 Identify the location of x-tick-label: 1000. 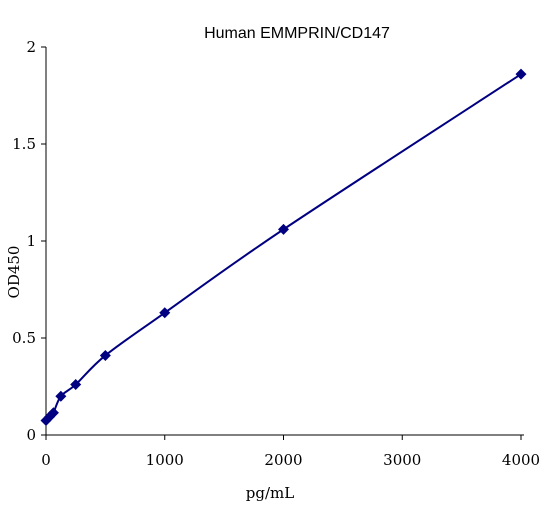
(165, 460).